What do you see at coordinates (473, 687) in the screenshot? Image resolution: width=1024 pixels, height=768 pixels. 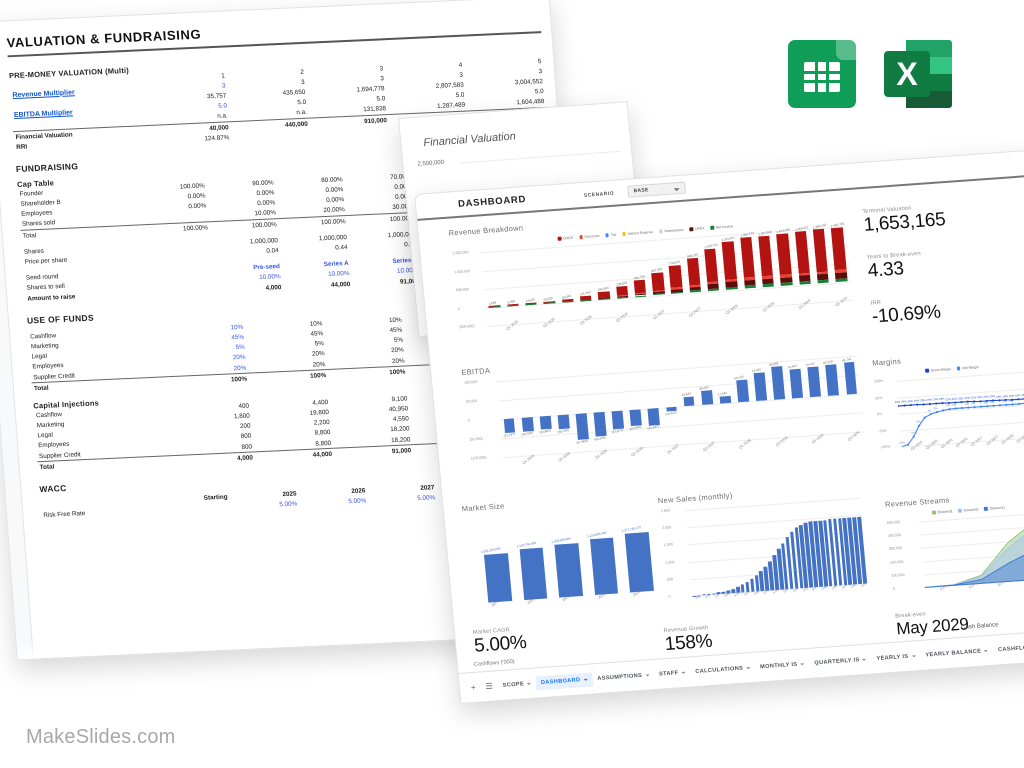 I see `add-sheet-icon: +` at bounding box center [473, 687].